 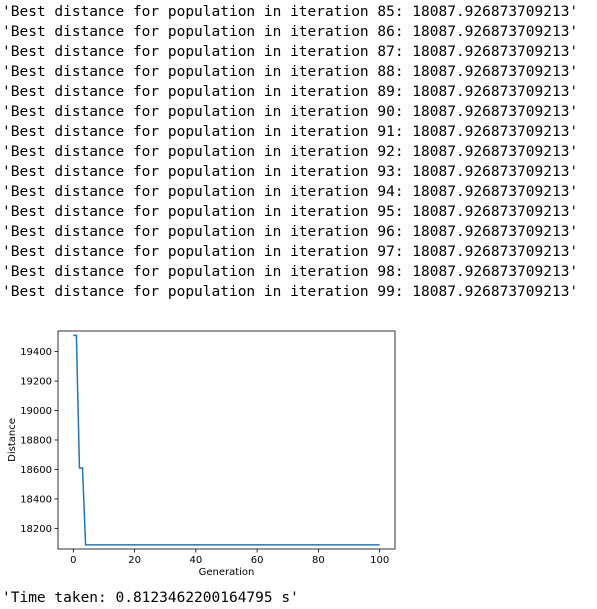 I want to click on y-tick-label: 18200, so click(x=36, y=529).